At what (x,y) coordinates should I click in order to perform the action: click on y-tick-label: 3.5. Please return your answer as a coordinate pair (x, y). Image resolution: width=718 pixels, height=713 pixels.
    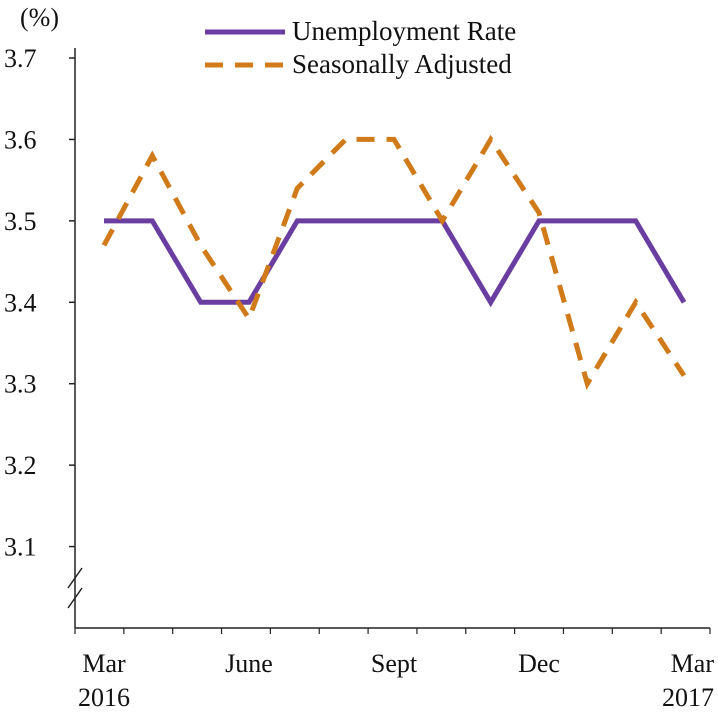
    Looking at the image, I should click on (20, 221).